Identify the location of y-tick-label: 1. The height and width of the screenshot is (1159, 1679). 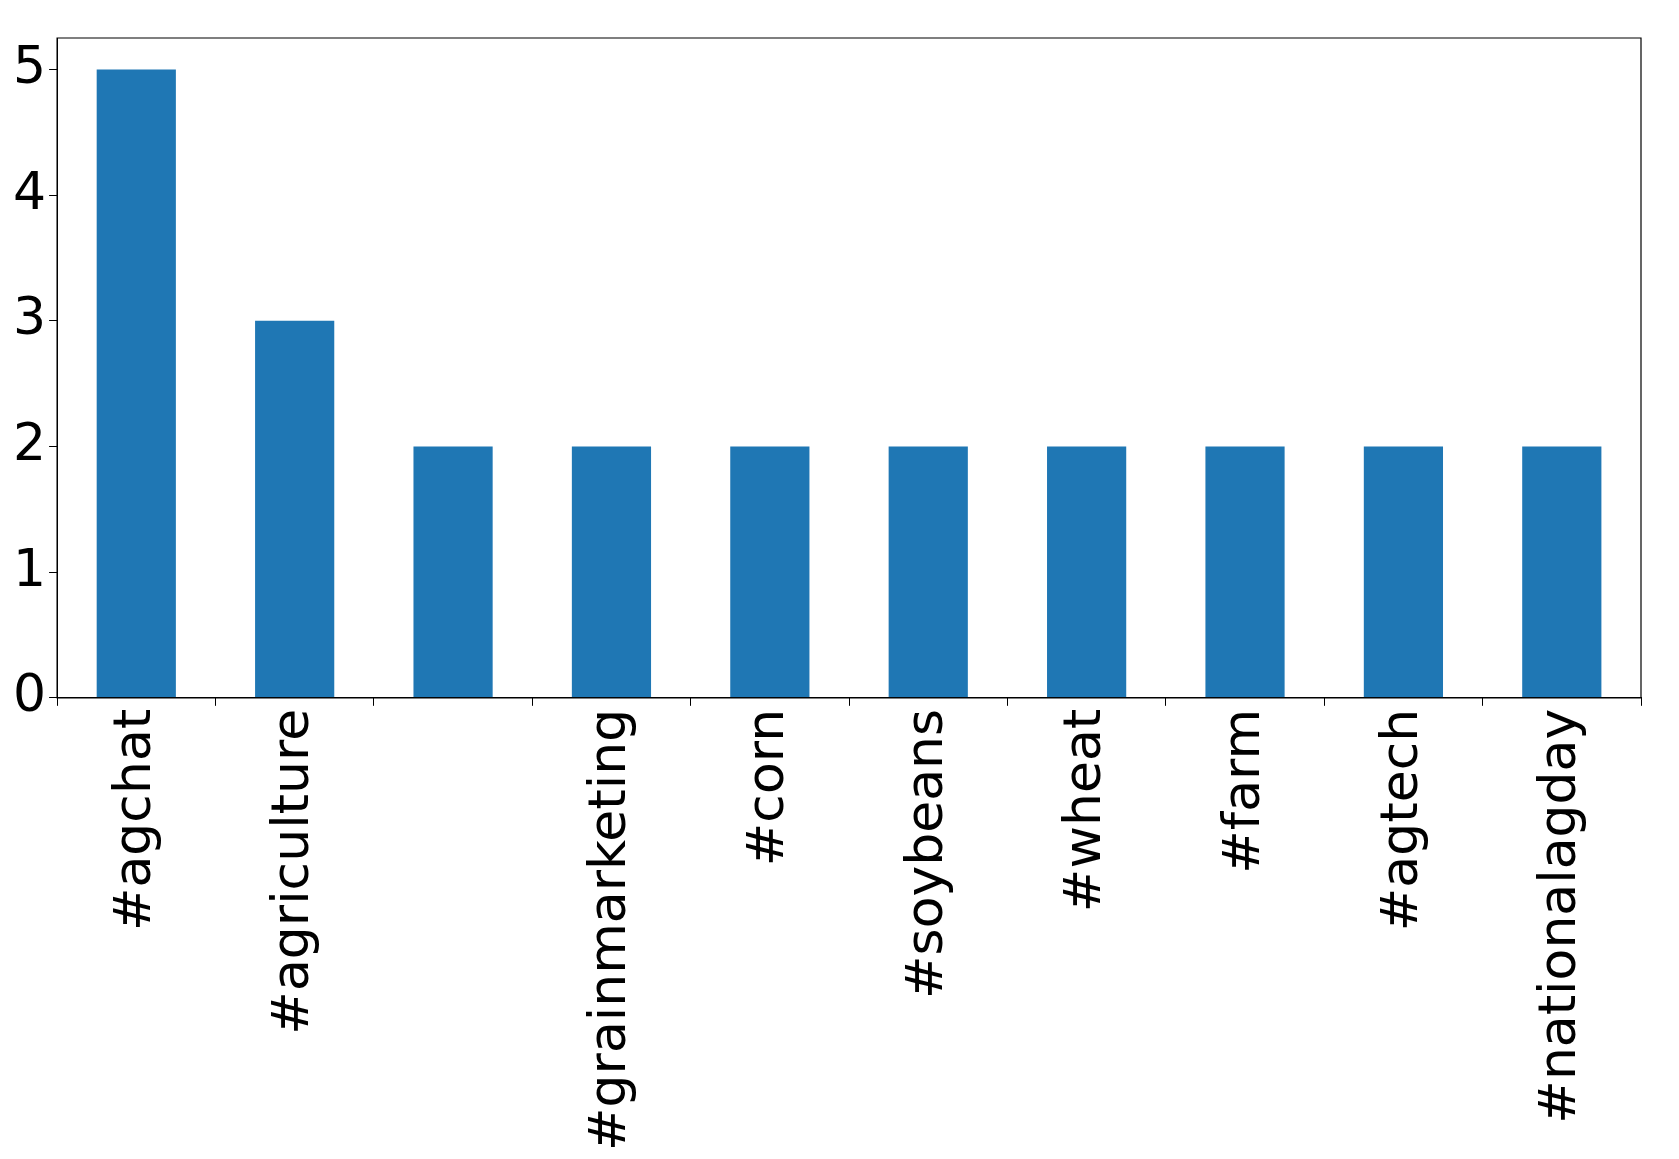
(29, 567).